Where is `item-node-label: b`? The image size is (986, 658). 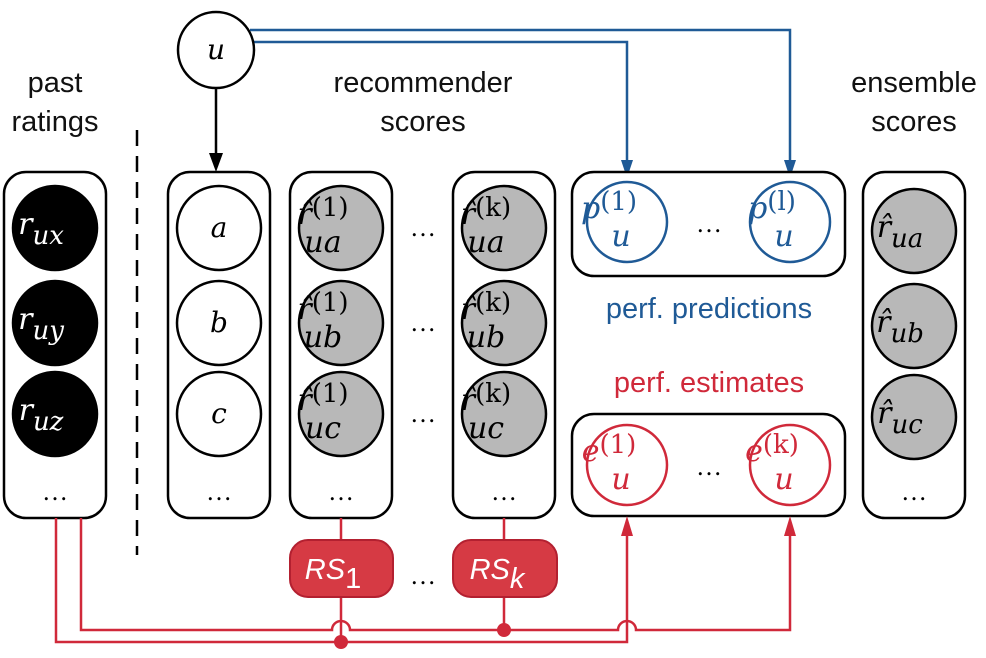 item-node-label: b is located at coordinates (219, 322).